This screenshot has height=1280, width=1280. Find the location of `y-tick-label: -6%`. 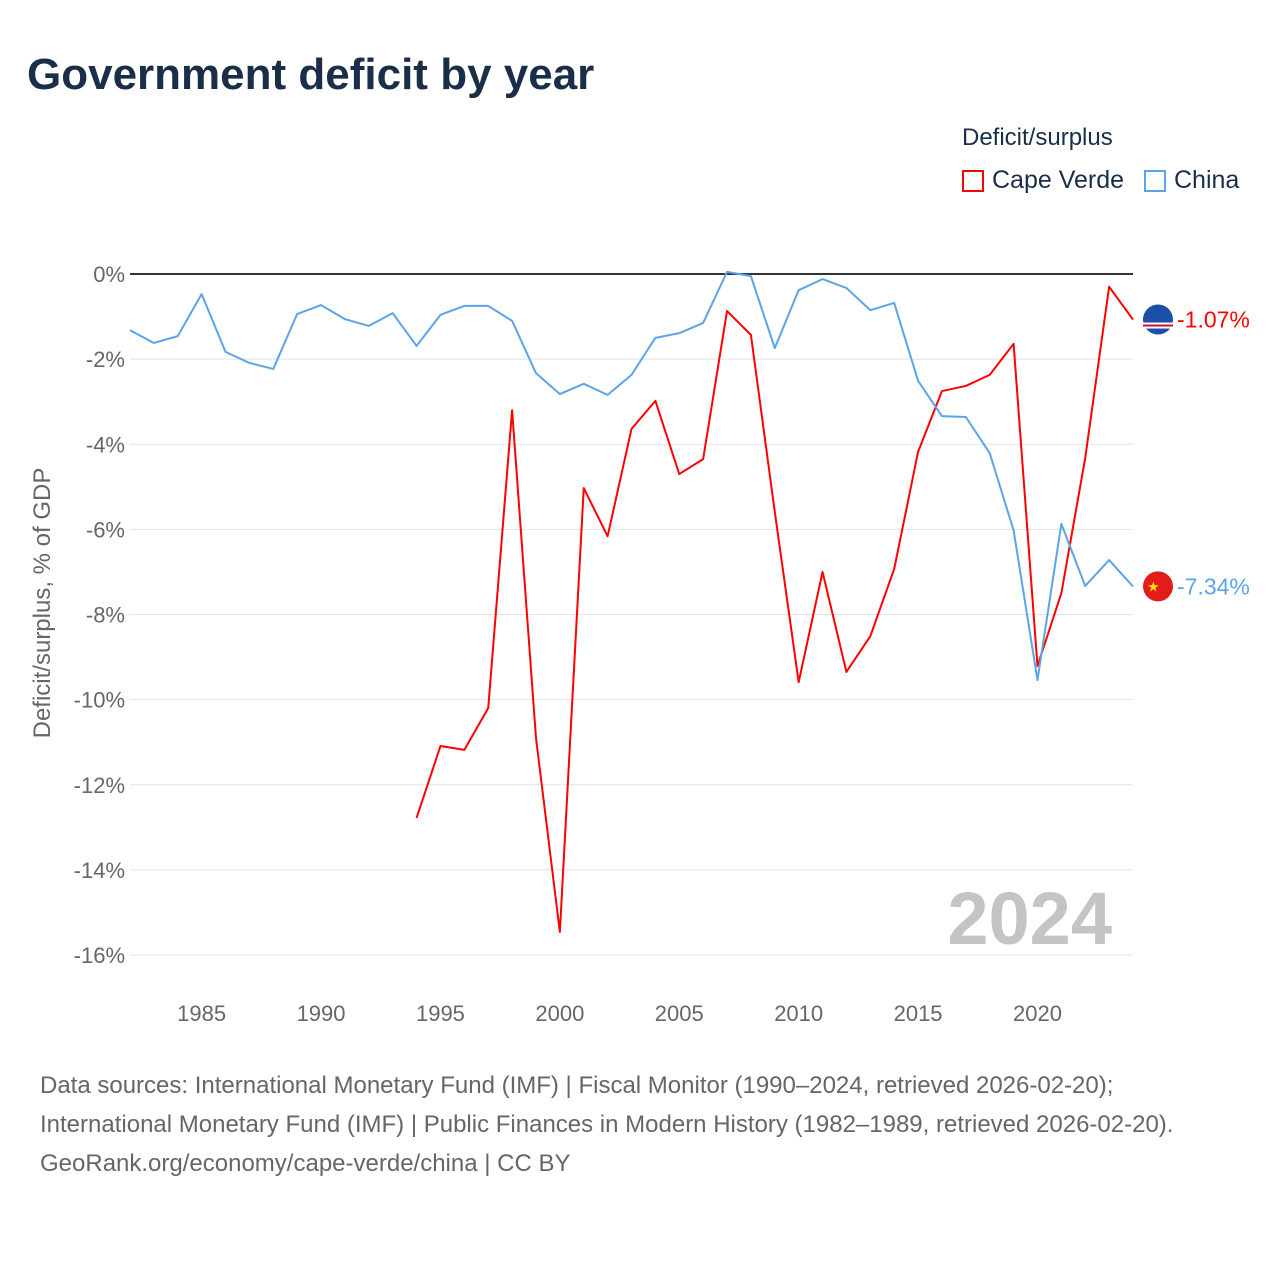

y-tick-label: -6% is located at coordinates (105, 529).